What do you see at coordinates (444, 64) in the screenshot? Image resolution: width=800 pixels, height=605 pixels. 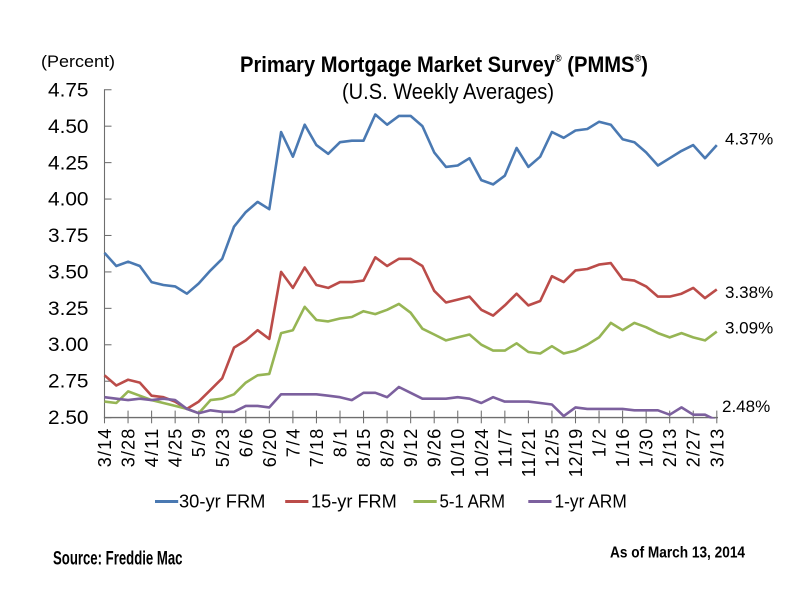 I see `svg-text:Primary Mortgage Market Survey: Primary Mortgage Market Survey® (PMMS®)` at bounding box center [444, 64].